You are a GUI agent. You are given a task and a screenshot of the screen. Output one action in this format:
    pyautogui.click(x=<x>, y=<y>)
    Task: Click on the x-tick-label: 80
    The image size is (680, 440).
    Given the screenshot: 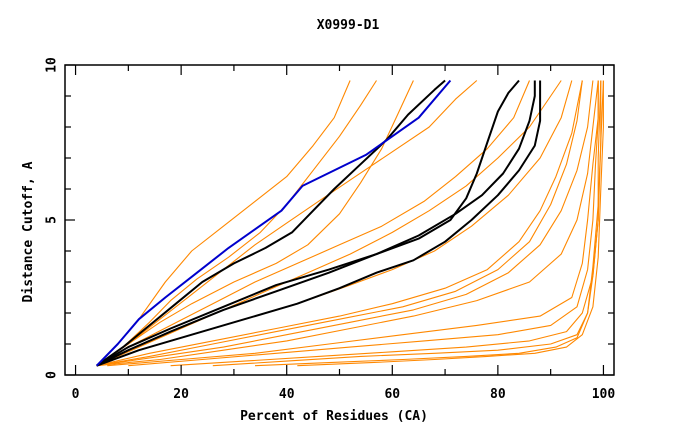 What is the action you would take?
    pyautogui.click(x=498, y=394)
    